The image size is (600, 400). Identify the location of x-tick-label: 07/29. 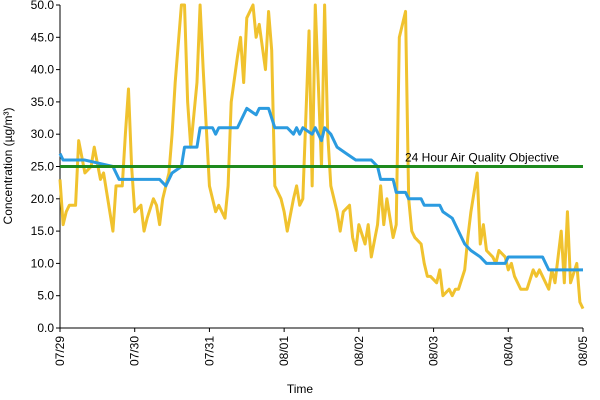
(60, 351).